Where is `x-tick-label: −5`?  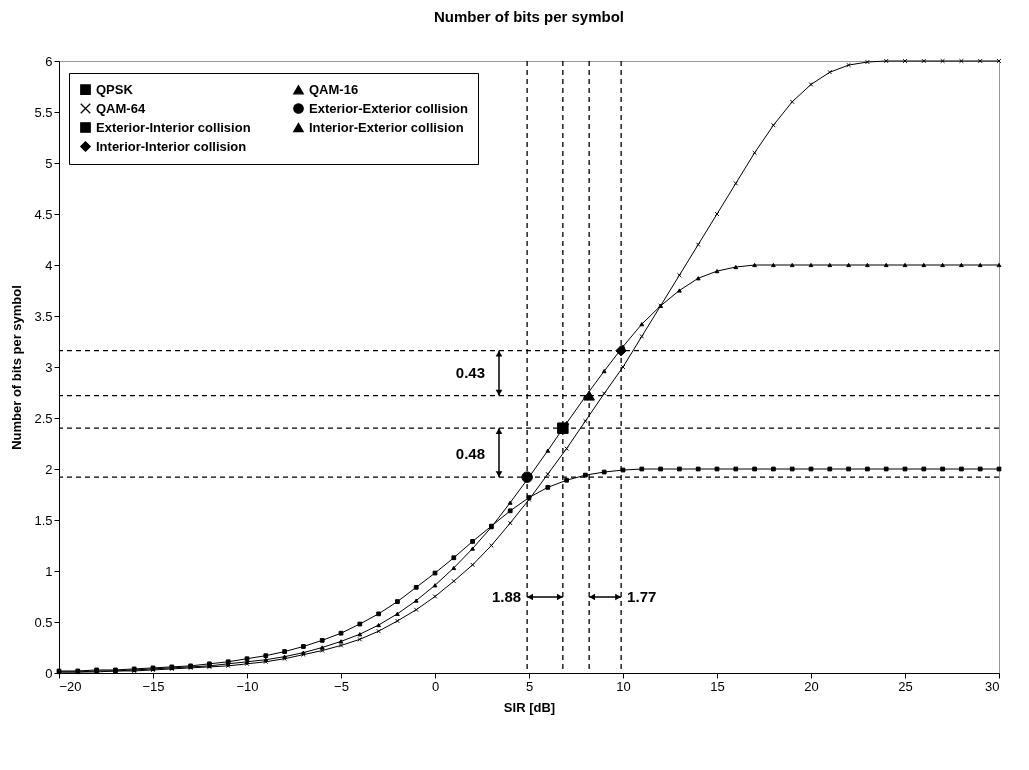
x-tick-label: −5 is located at coordinates (341, 686).